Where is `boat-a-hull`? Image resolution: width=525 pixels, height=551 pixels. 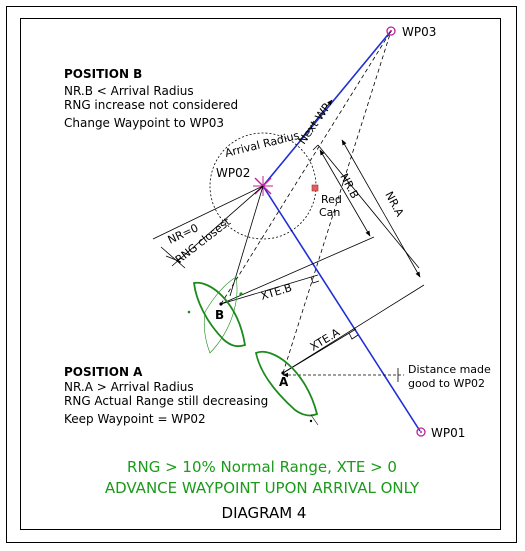 boat-a-hull is located at coordinates (286, 383).